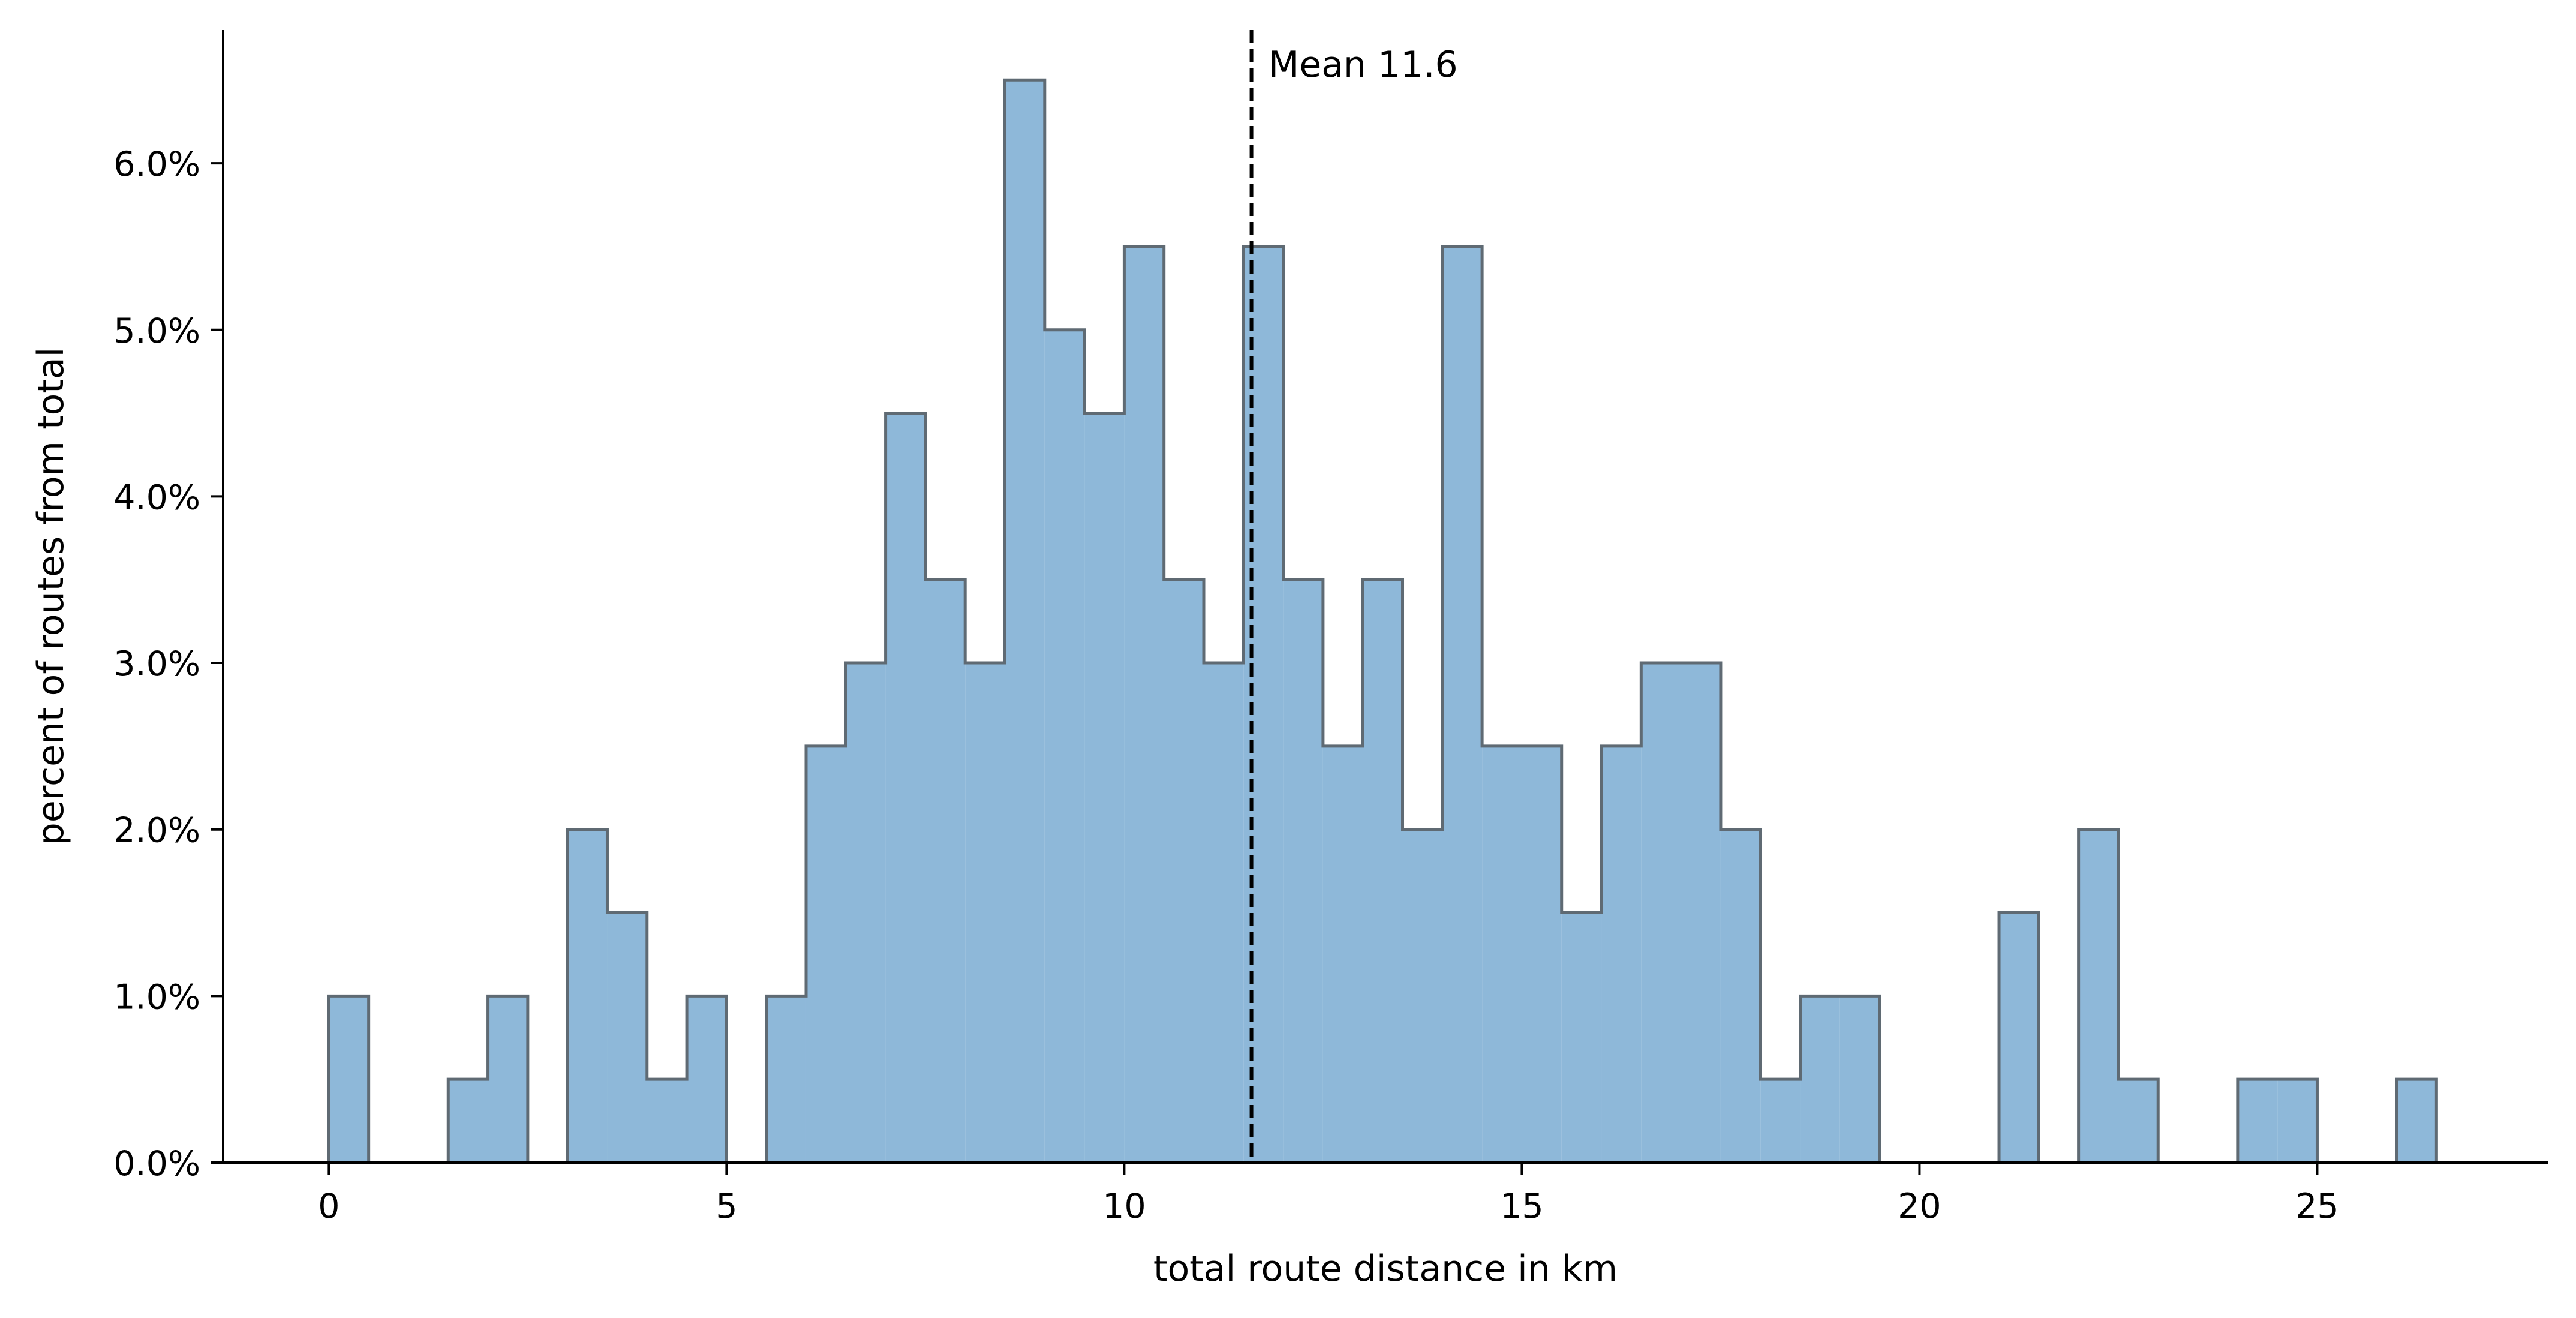 This screenshot has height=1318, width=2576. I want to click on x-tick-label: 10, so click(1124, 1206).